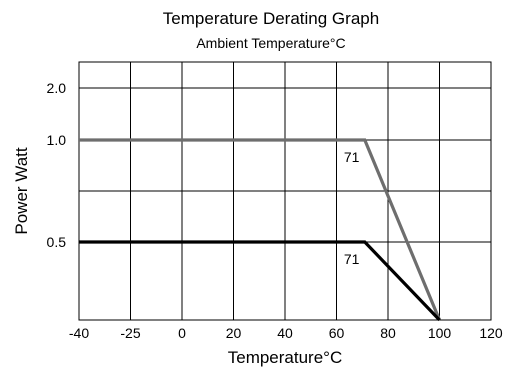 The image size is (509, 370). Describe the element at coordinates (337, 333) in the screenshot. I see `x-tick-label: 60` at that location.